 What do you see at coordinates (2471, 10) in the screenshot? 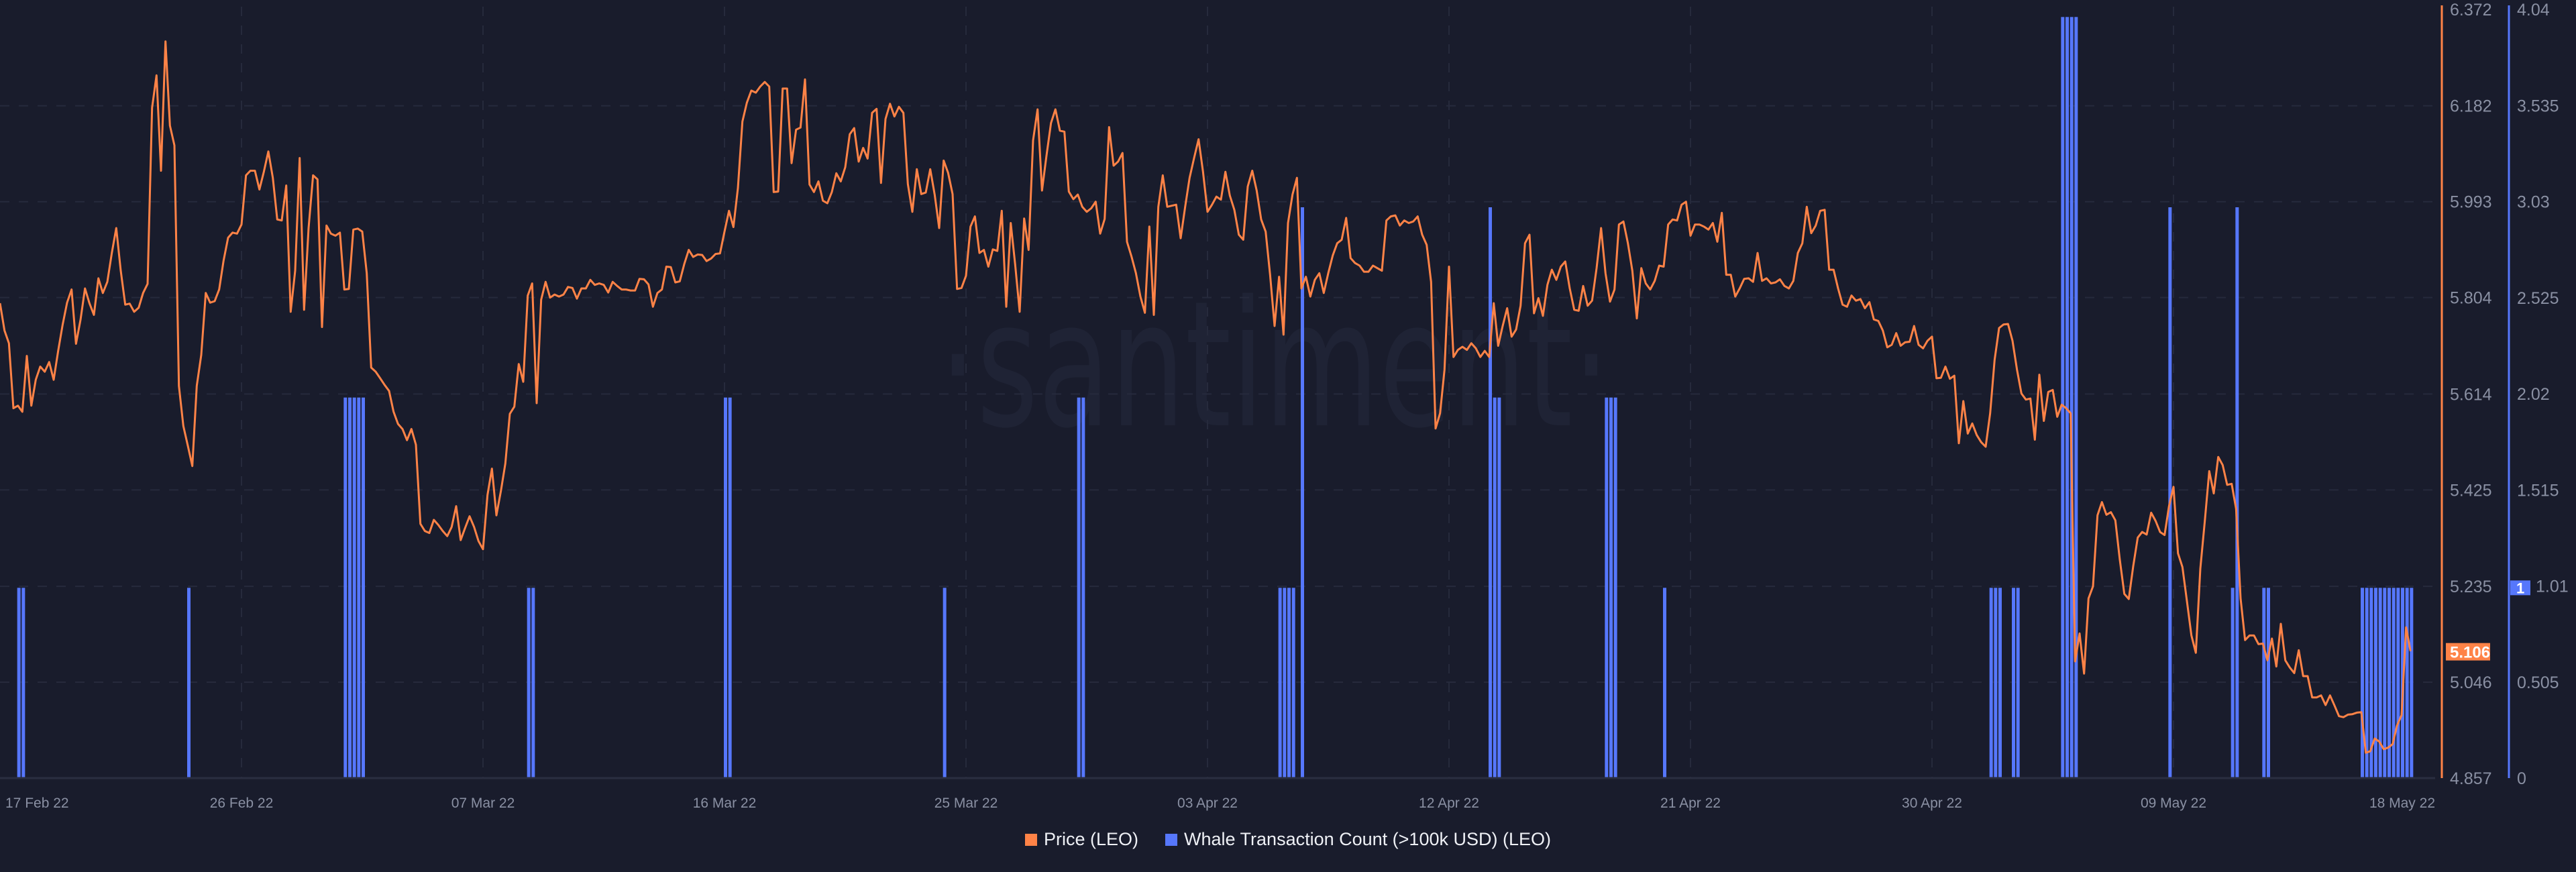
I see `price-tick-label: 6.372` at bounding box center [2471, 10].